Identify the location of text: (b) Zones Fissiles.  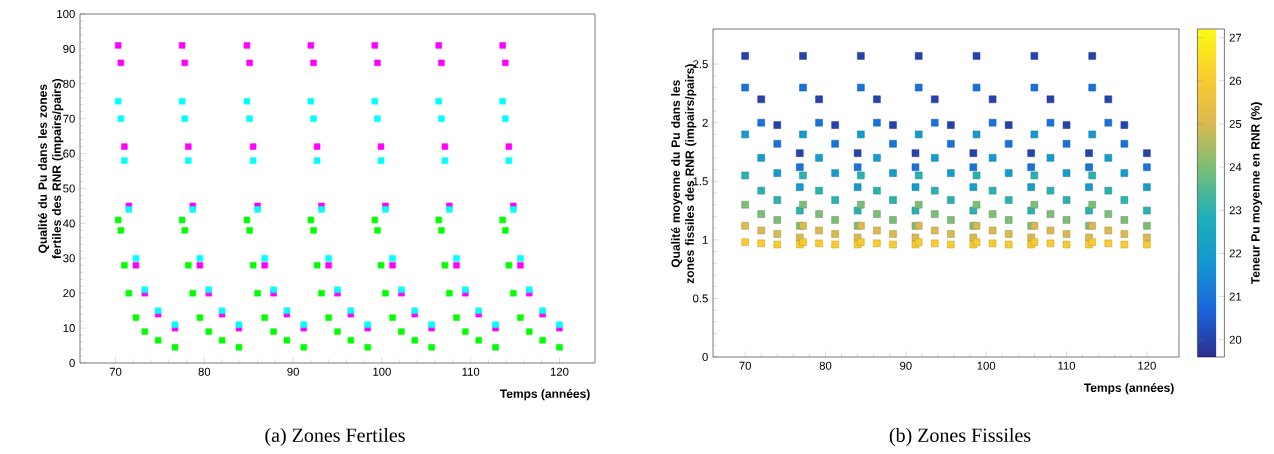
(960, 437).